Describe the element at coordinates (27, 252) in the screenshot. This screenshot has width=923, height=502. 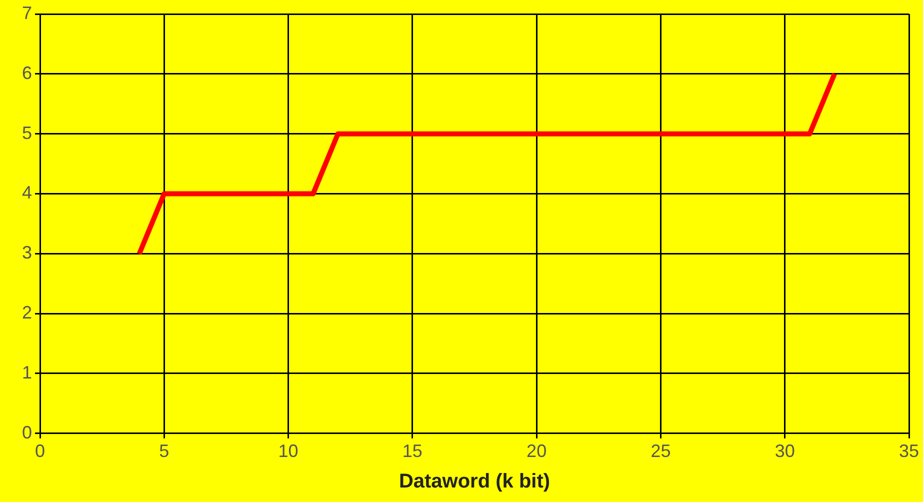
I see `y-tick-label: 3` at that location.